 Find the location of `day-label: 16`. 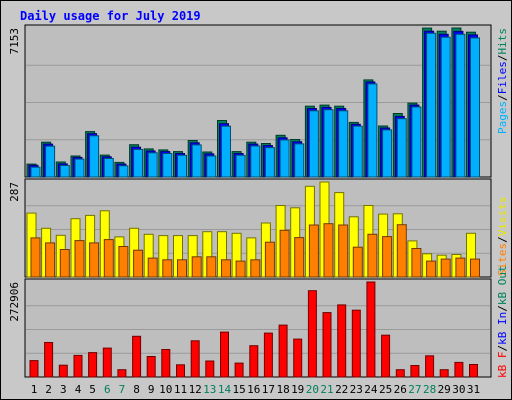

day-label: 16 is located at coordinates (253, 389).